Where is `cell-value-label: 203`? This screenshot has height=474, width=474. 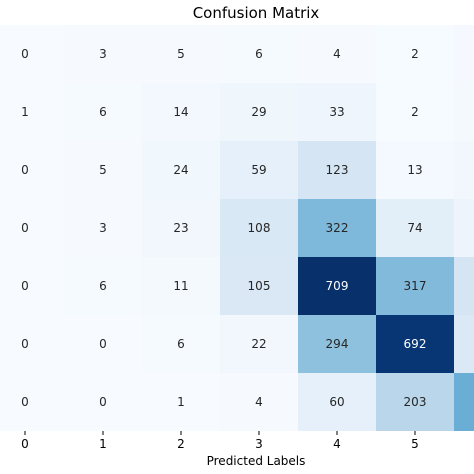
cell-value-label: 203 is located at coordinates (415, 402).